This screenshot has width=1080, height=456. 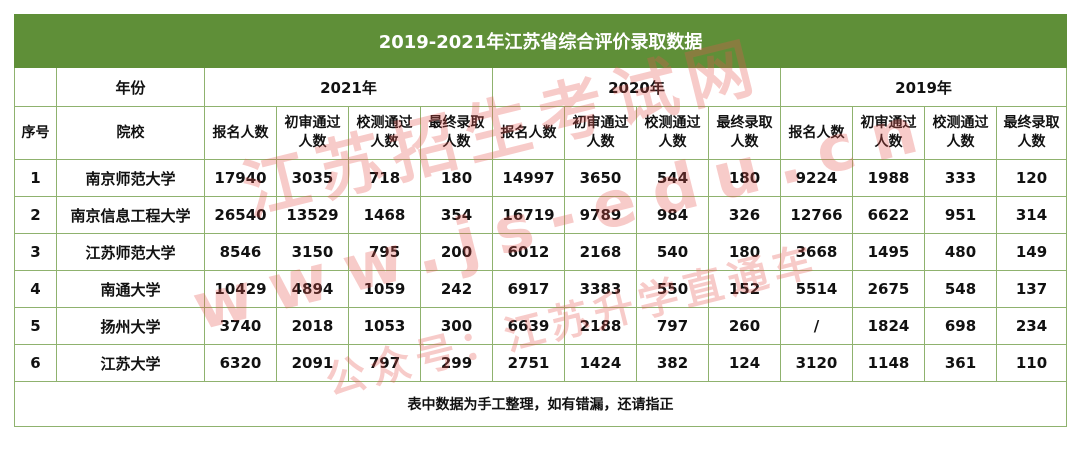 What do you see at coordinates (312, 215) in the screenshot?
I see `row-value: 13529` at bounding box center [312, 215].